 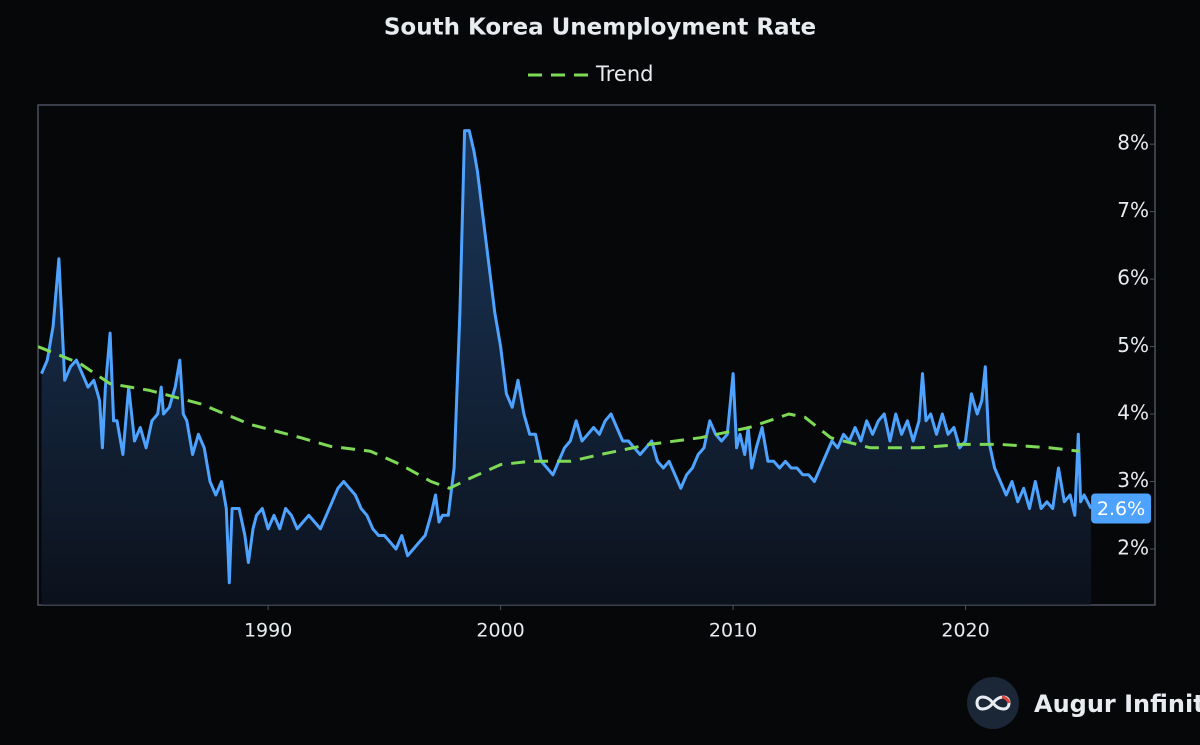 I want to click on y-tick-label: 3%, so click(x=1133, y=480).